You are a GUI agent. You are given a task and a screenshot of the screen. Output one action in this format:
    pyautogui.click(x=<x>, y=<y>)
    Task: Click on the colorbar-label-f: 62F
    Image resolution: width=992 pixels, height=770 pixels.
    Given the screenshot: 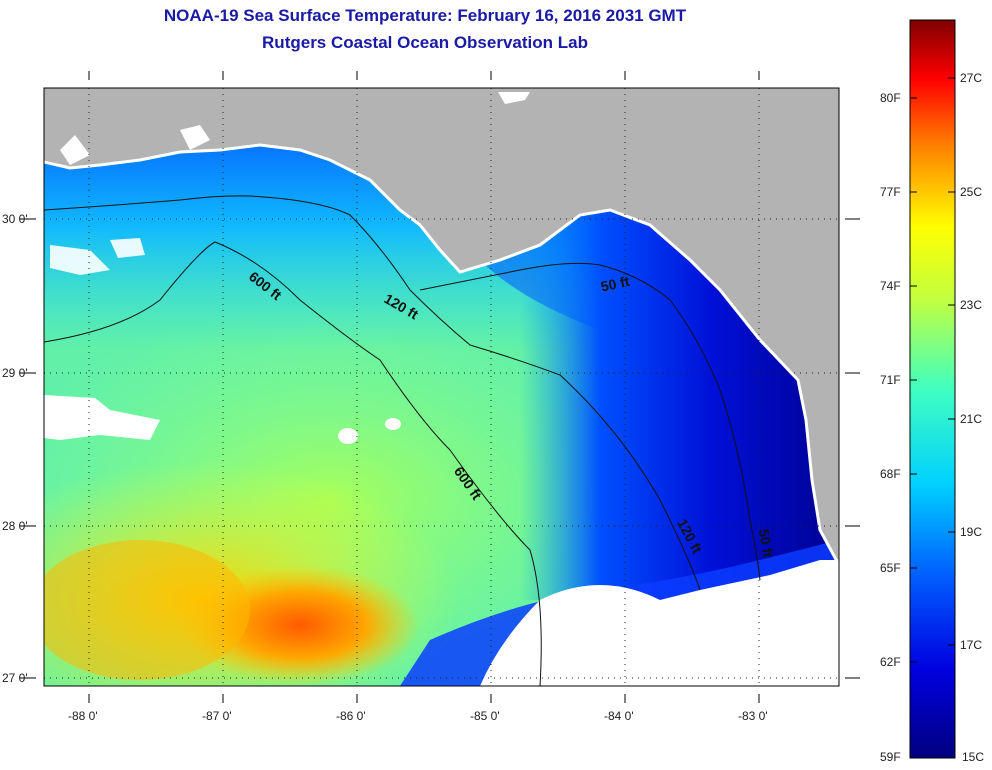 What is the action you would take?
    pyautogui.click(x=890, y=662)
    